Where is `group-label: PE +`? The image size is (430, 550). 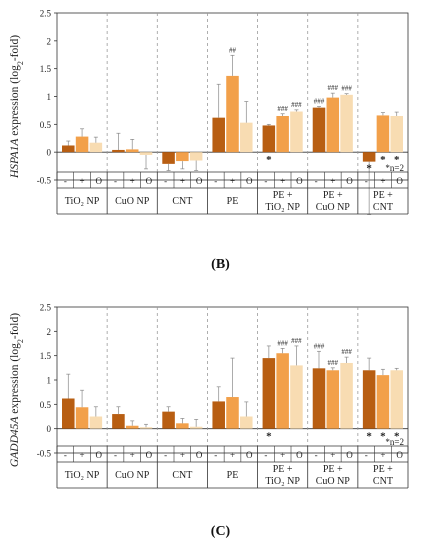 group-label: PE + is located at coordinates (383, 195).